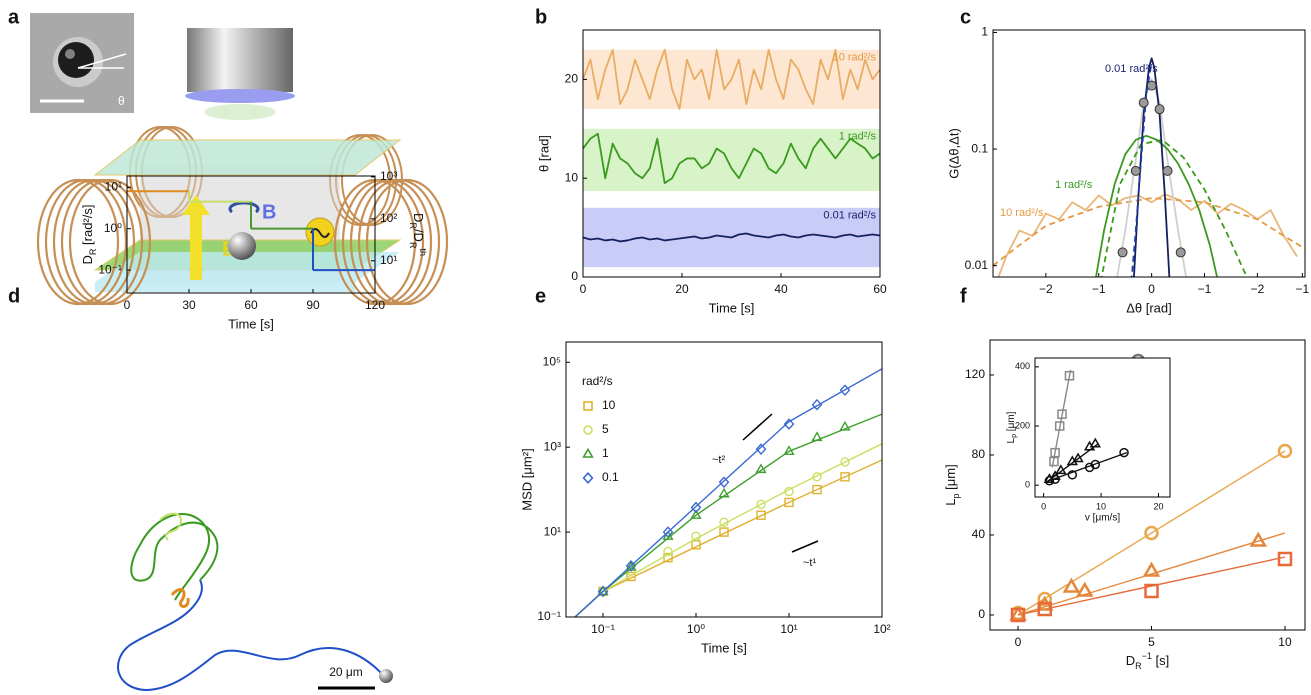  What do you see at coordinates (975, 374) in the screenshot?
I see `y-tick-label: 120` at bounding box center [975, 374].